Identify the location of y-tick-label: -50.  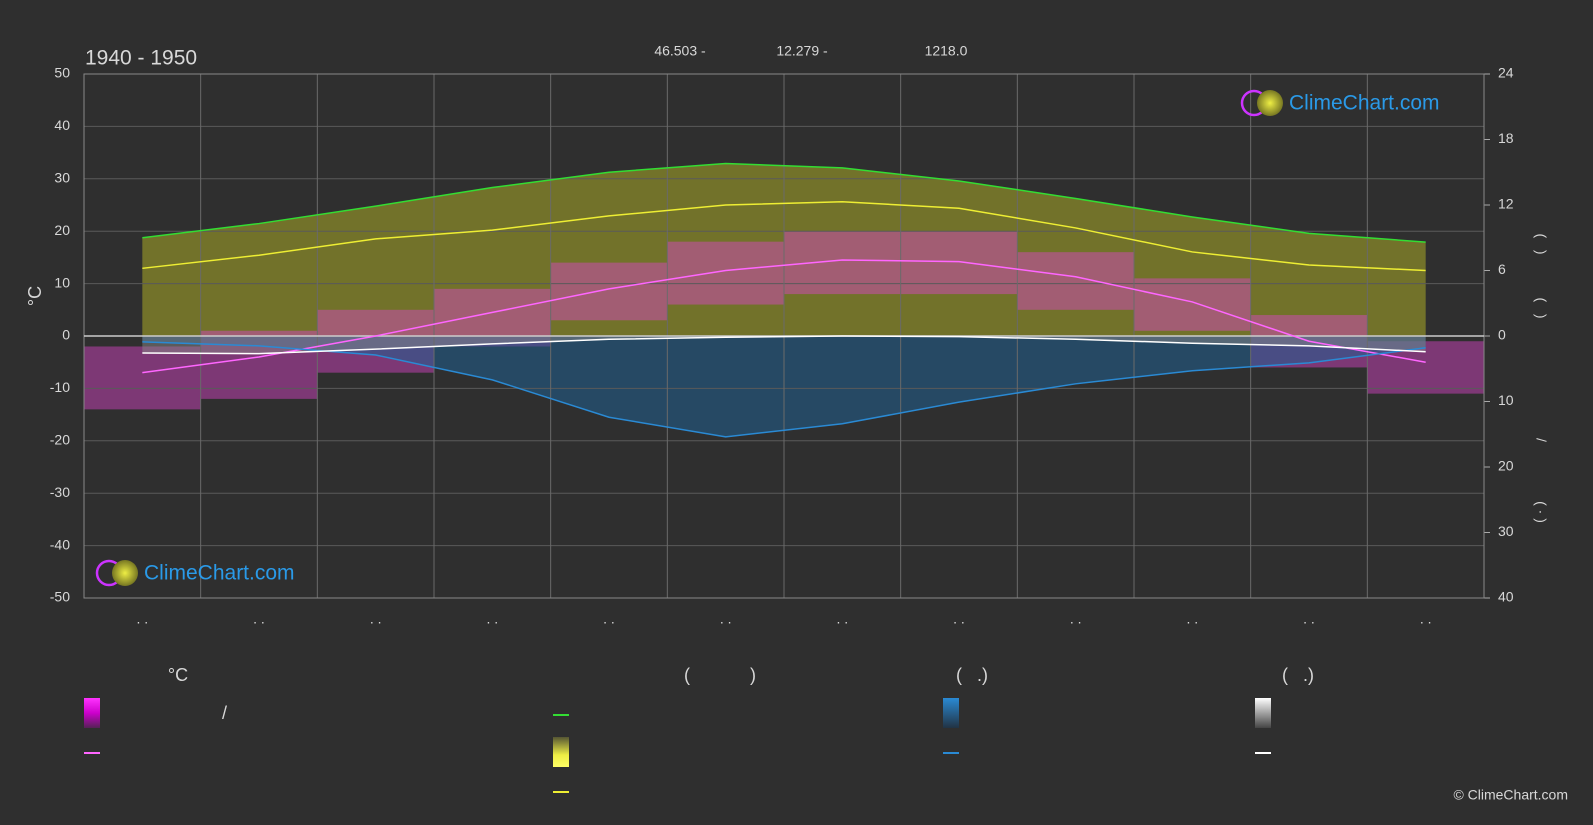
(60, 597).